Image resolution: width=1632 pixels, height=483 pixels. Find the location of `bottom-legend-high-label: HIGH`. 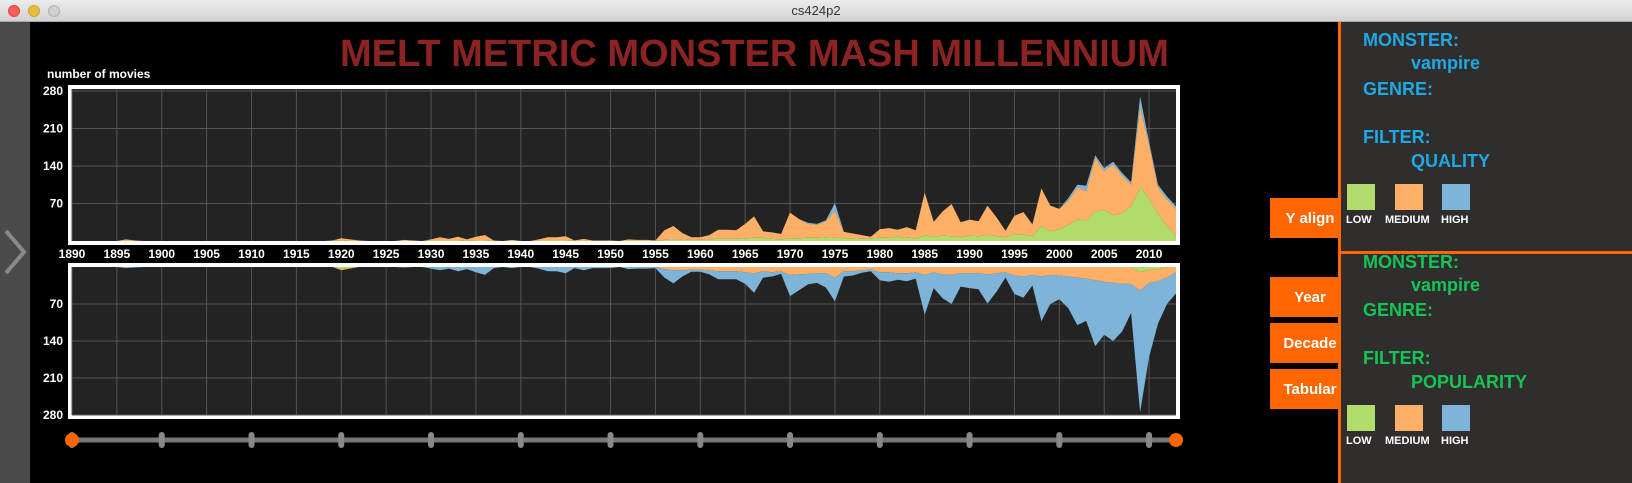

bottom-legend-high-label: HIGH is located at coordinates (1455, 441).